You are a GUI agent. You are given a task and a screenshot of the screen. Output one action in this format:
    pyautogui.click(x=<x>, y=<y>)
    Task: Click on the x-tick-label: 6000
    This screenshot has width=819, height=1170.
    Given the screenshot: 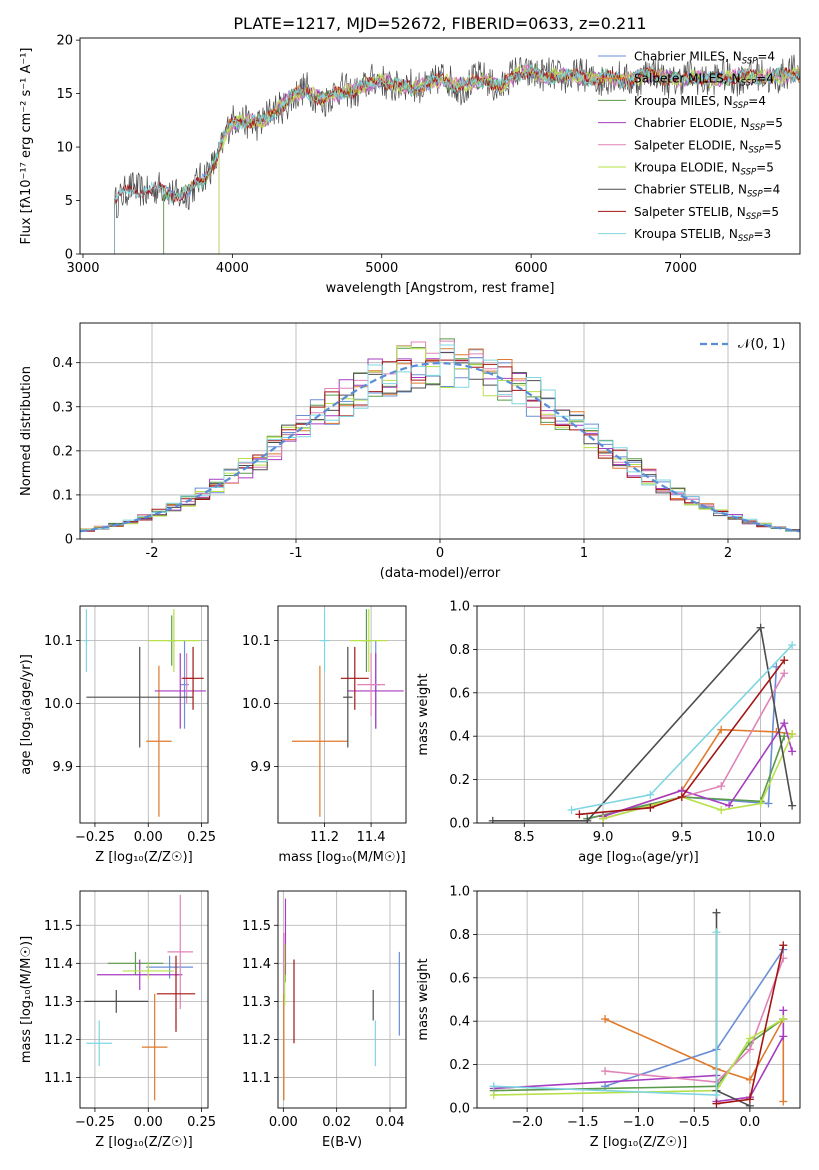 What is the action you would take?
    pyautogui.click(x=531, y=268)
    